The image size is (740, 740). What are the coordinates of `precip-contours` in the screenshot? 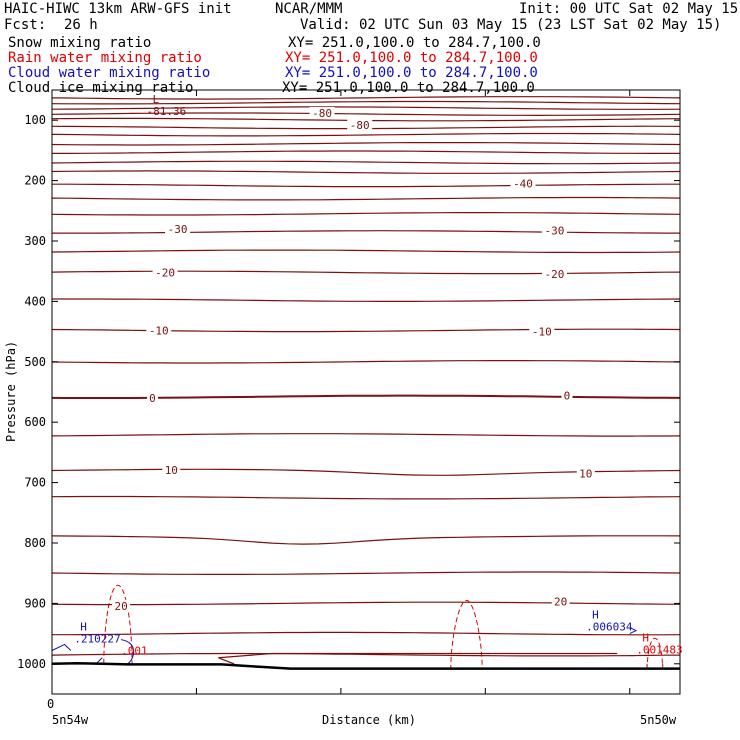 It's located at (357, 627).